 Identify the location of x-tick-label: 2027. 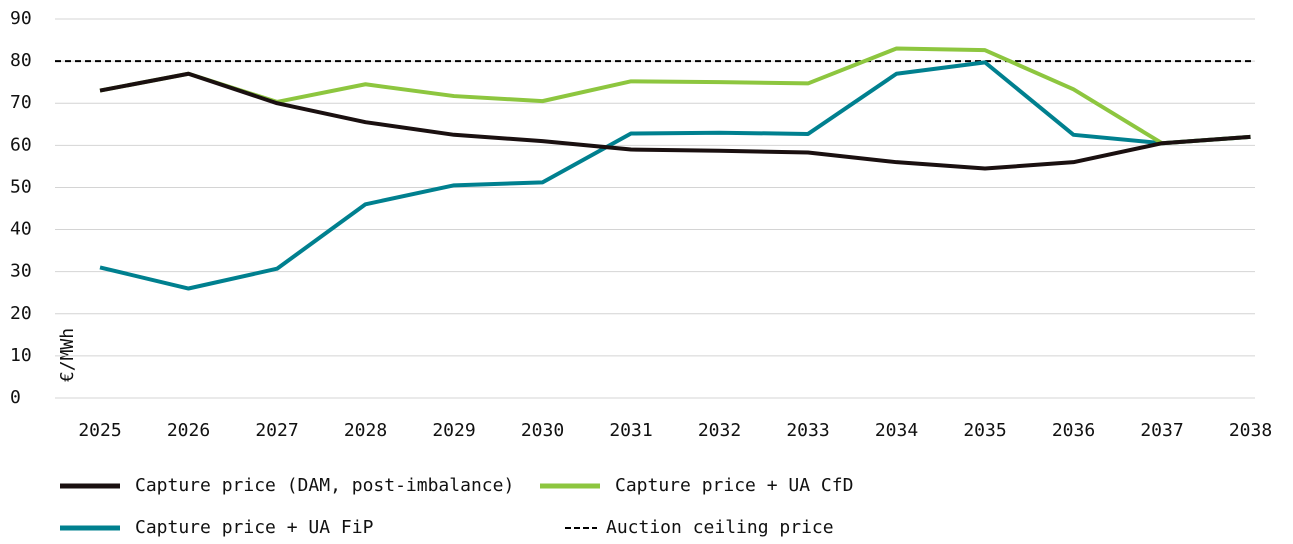
(276, 430).